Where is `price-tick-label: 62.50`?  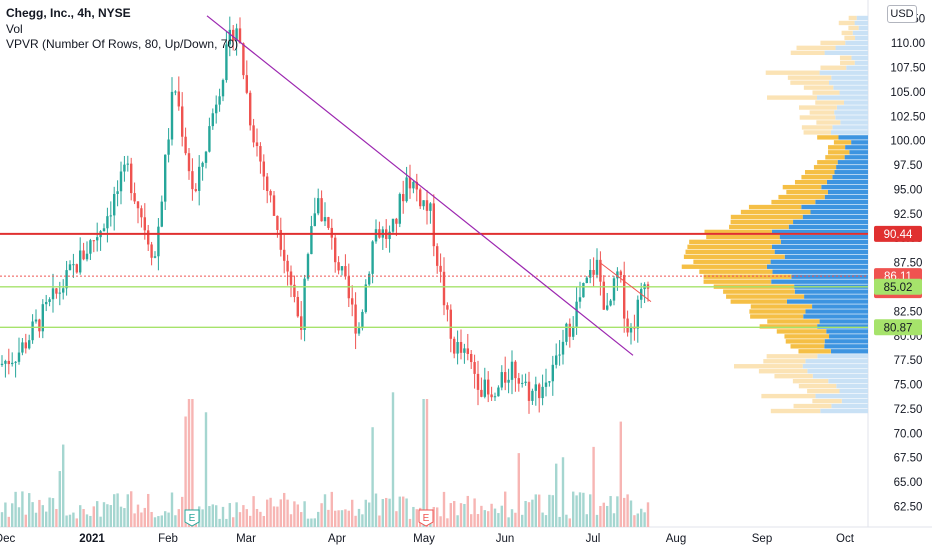 price-tick-label: 62.50 is located at coordinates (908, 507).